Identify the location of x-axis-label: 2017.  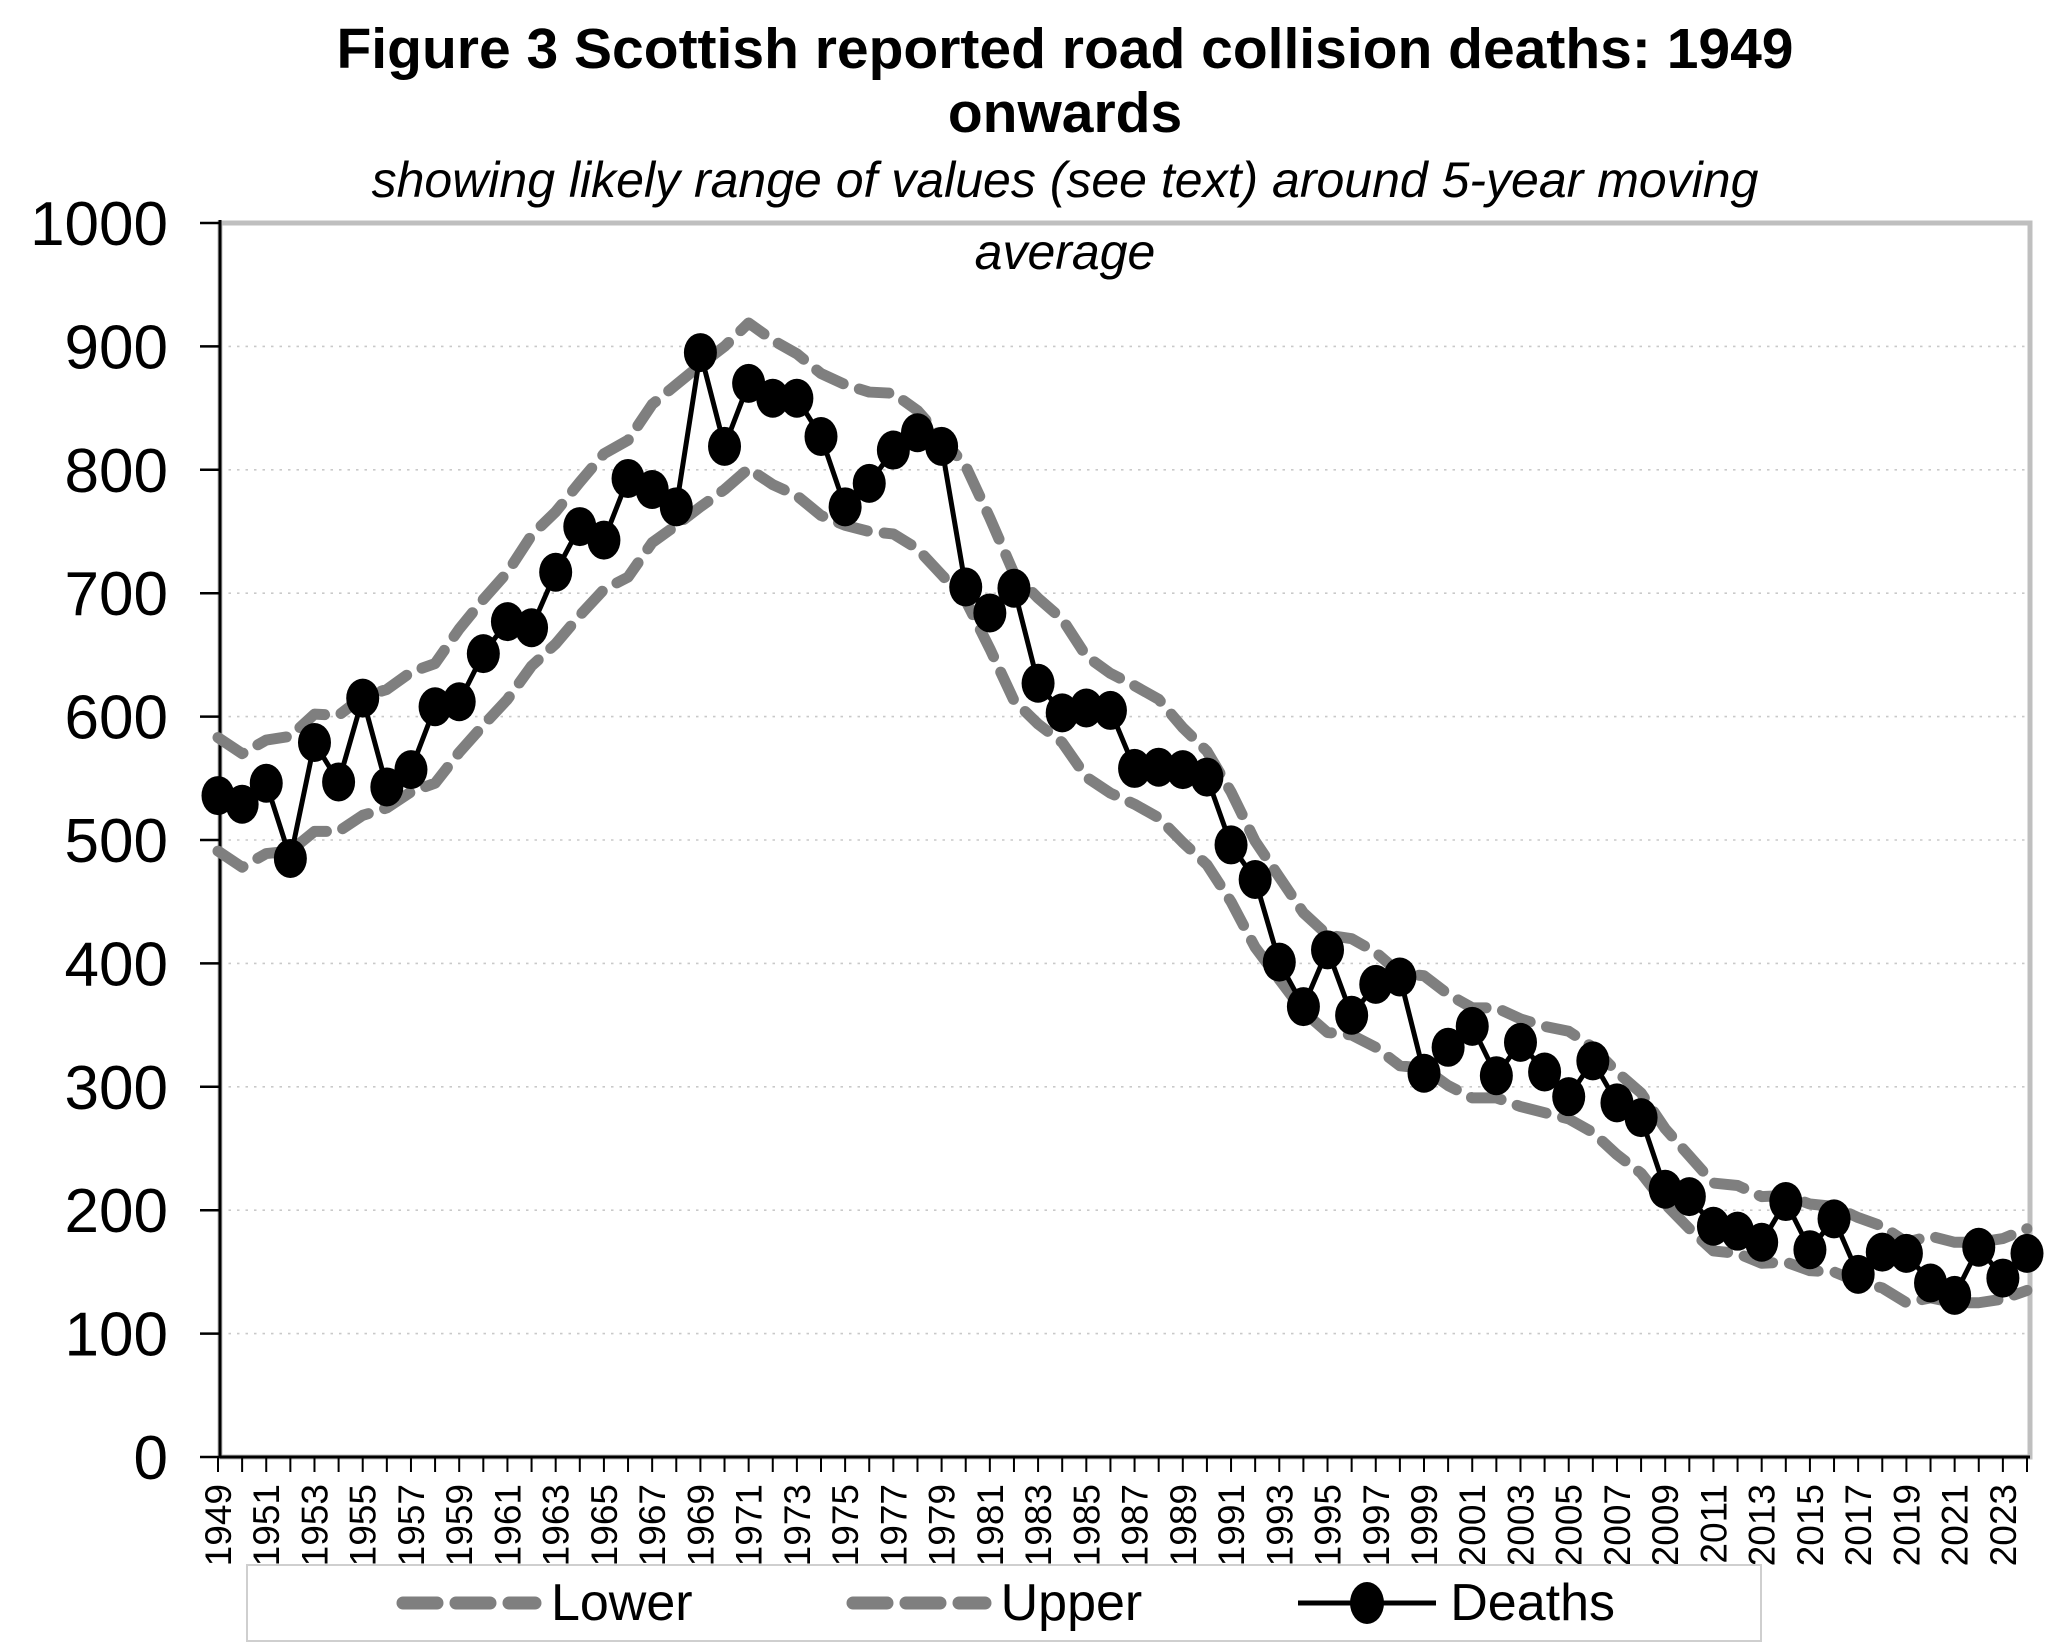
(1858, 1525).